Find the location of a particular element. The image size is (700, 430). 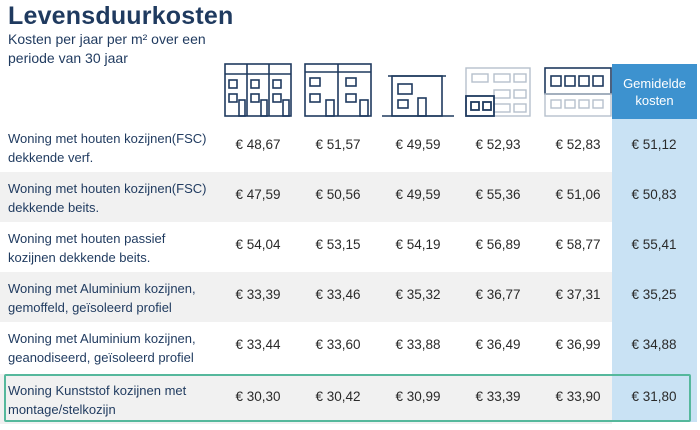

cost-cell: € 55,36 is located at coordinates (498, 194).